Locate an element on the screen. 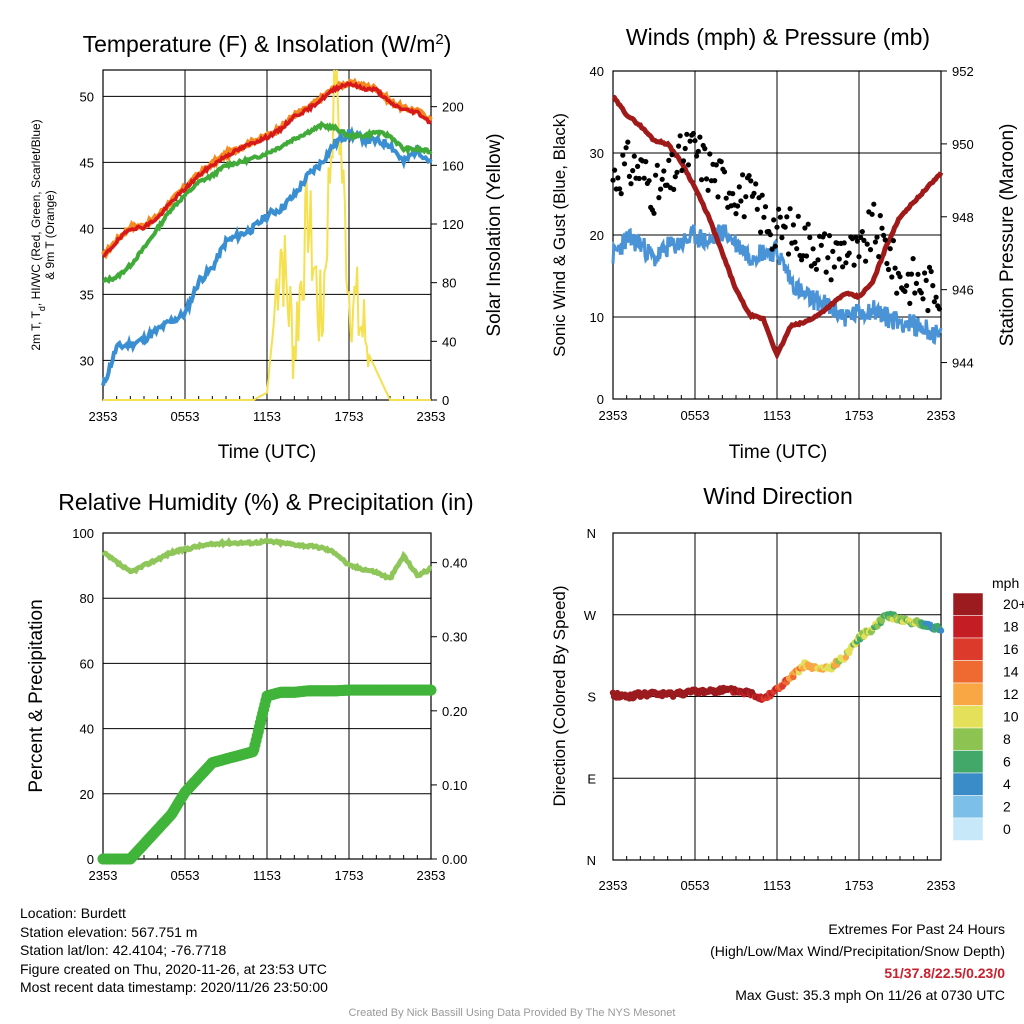 The image size is (1024, 1024). temp-xtick-label: 0553 is located at coordinates (185, 416).